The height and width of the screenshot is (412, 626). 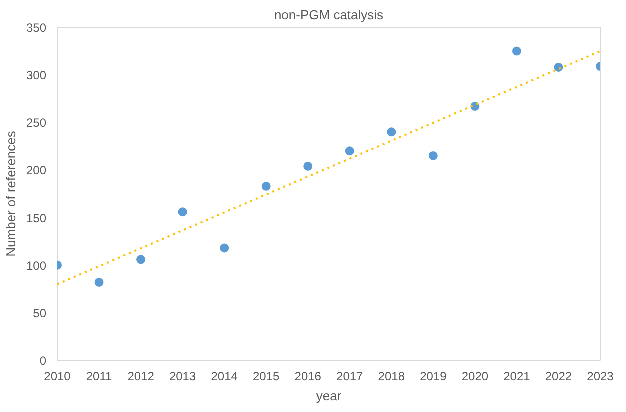 I want to click on y-tick-label: 350, so click(x=36, y=28).